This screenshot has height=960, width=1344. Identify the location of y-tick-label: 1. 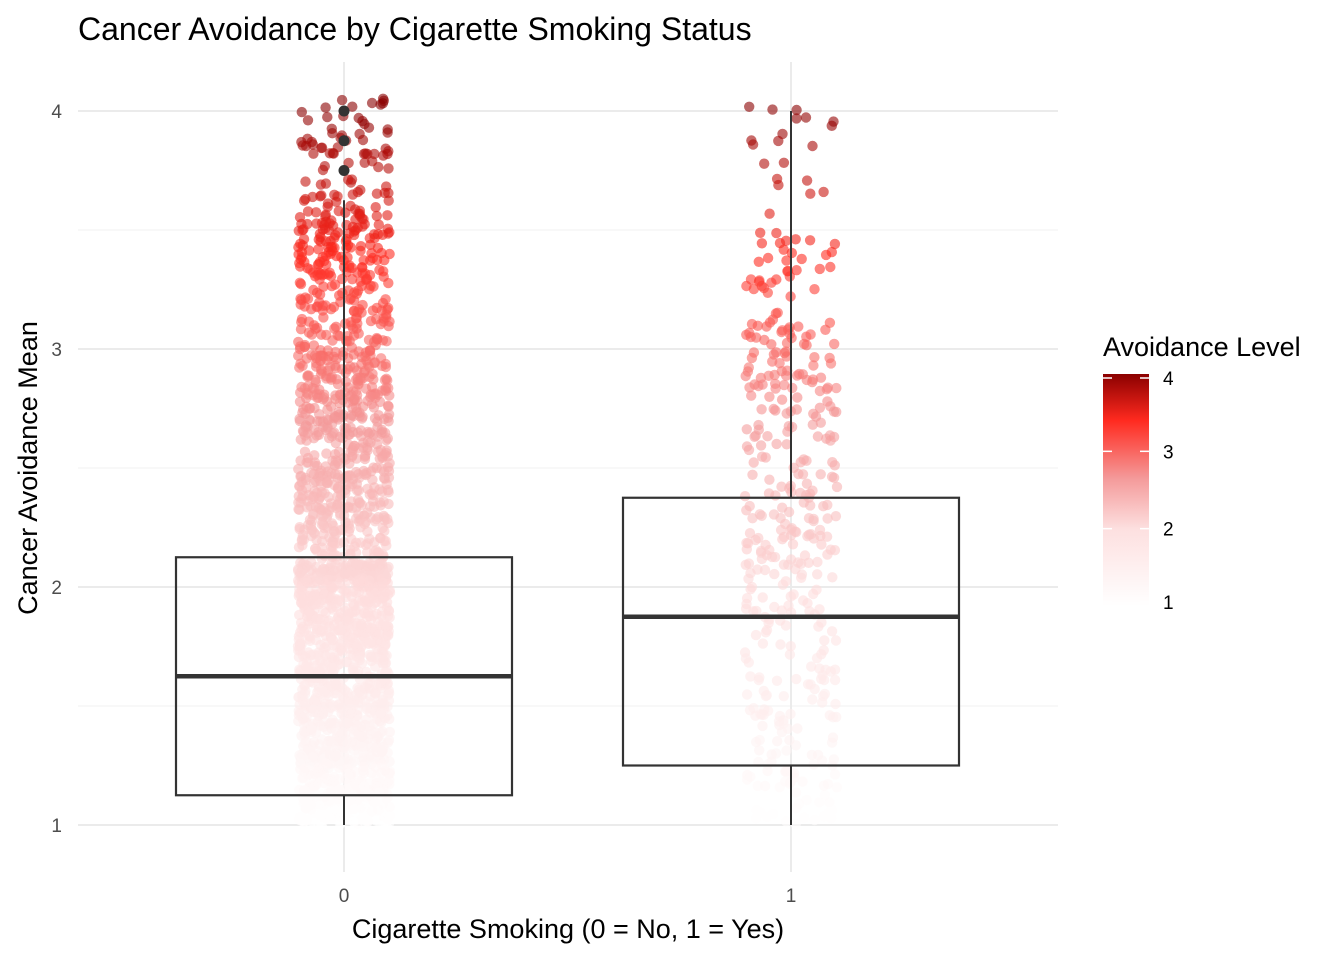
(56, 826).